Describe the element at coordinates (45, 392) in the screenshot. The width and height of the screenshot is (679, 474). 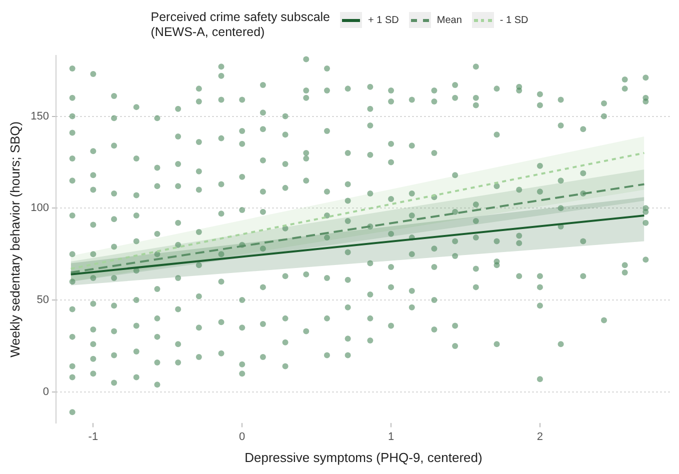
I see `y-tick-label: 0` at that location.